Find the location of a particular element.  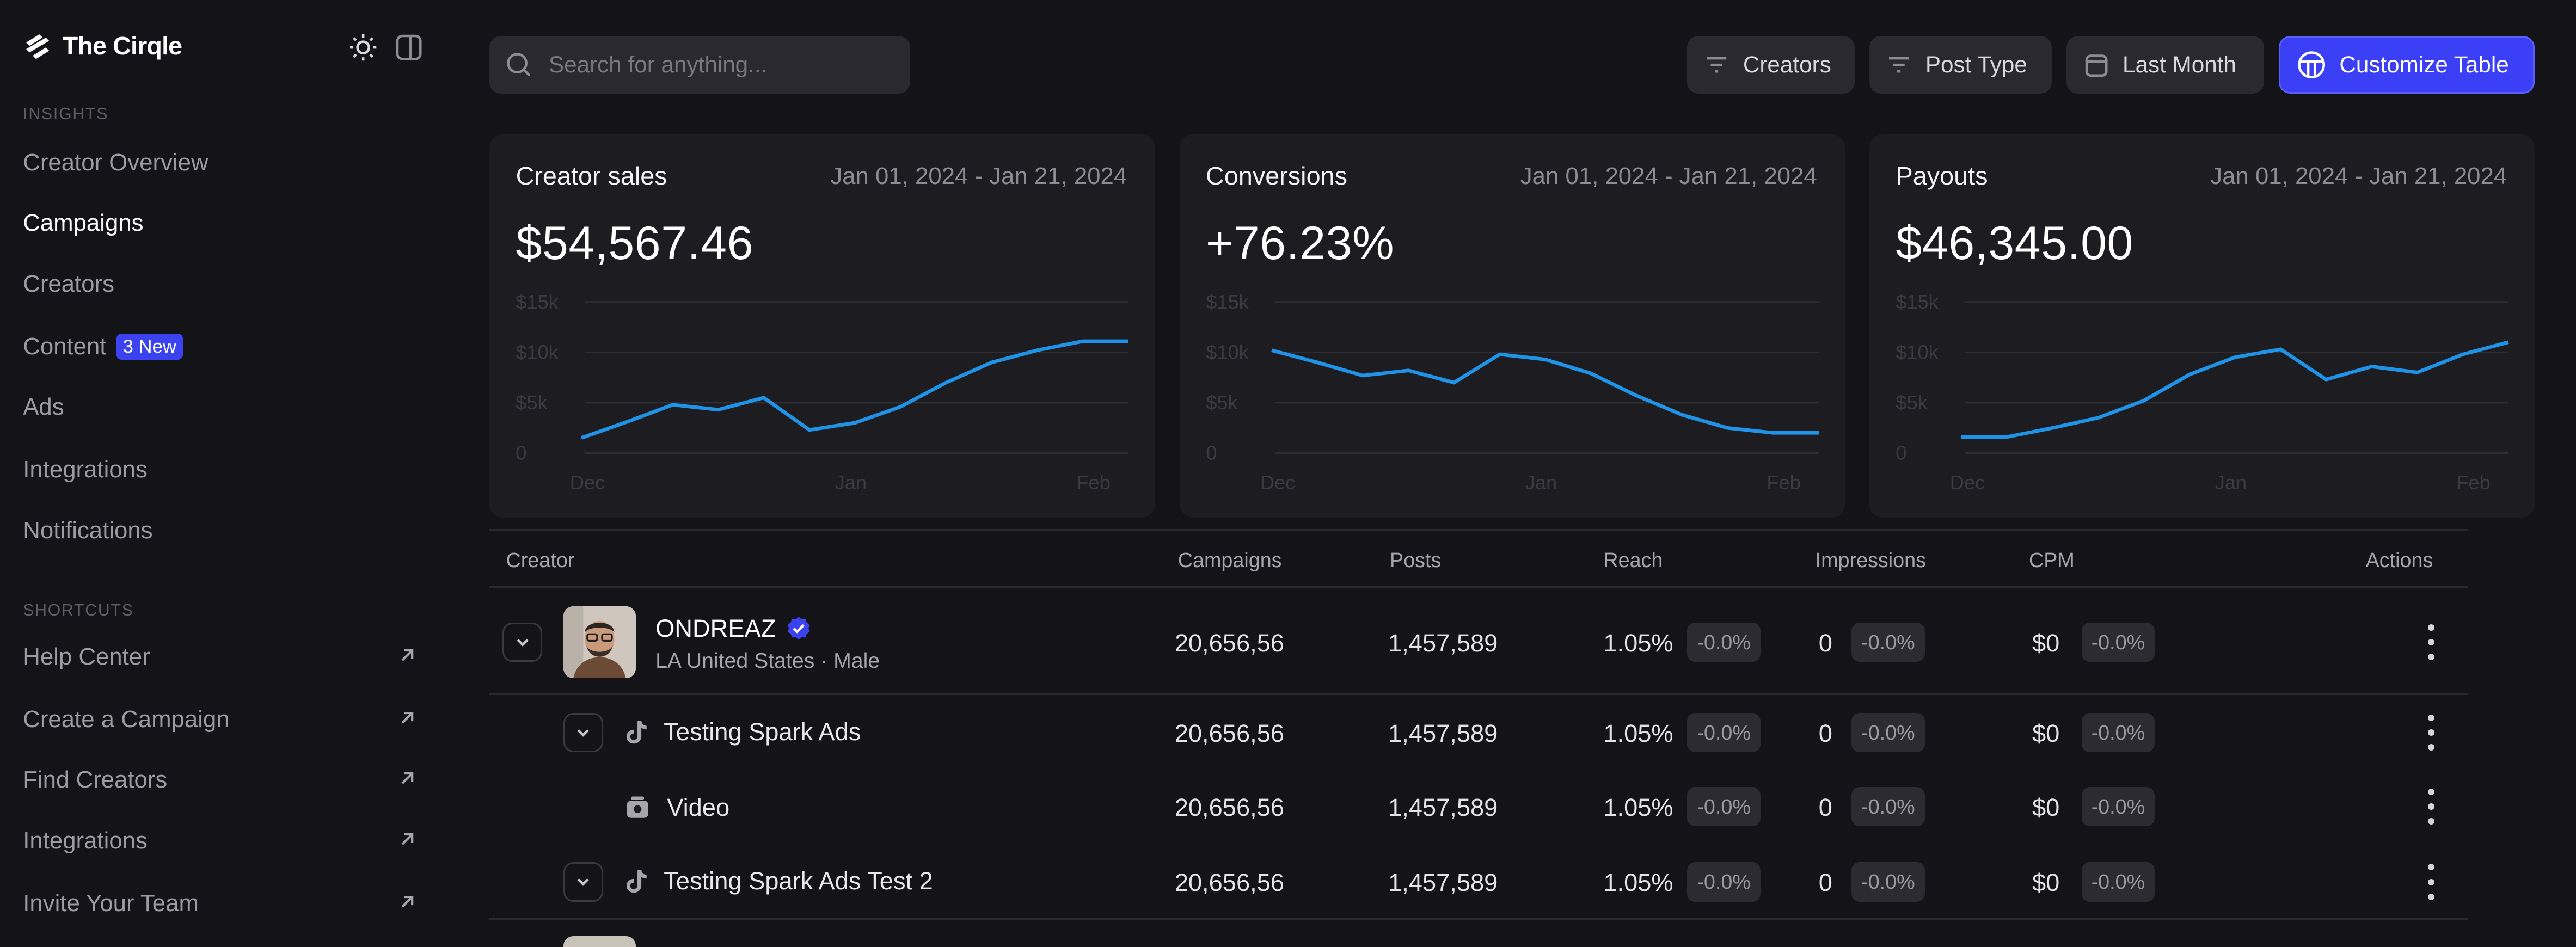

campaign-name: Testing Spark Ads Test 2 is located at coordinates (798, 881).